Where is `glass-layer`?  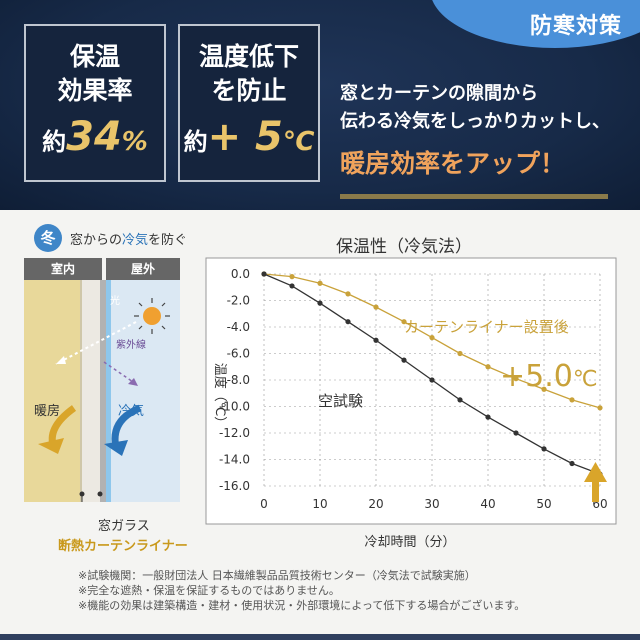
glass-layer is located at coordinates (103, 391).